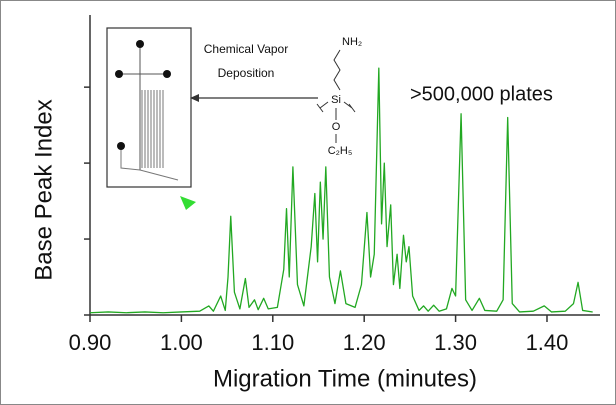 The height and width of the screenshot is (405, 616). I want to click on caption: Deposition, so click(246, 73).